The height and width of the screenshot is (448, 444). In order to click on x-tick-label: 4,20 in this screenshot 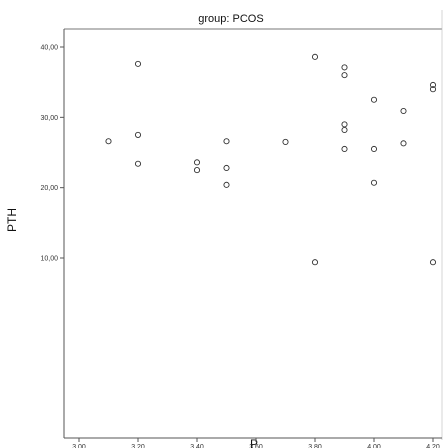, I will do `click(433, 446)`.